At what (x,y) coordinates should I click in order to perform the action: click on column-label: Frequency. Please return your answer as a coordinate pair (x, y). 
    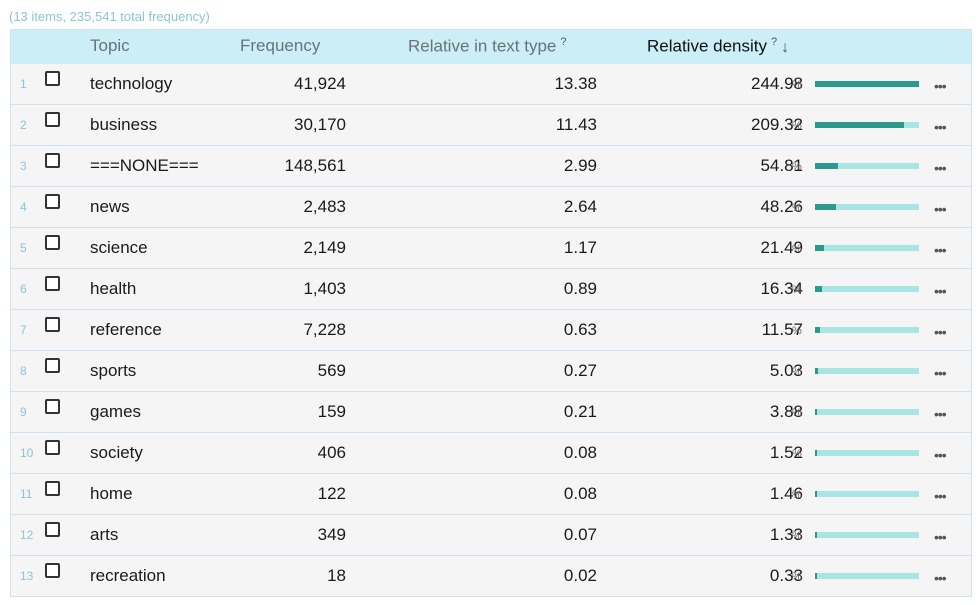
    Looking at the image, I should click on (280, 45).